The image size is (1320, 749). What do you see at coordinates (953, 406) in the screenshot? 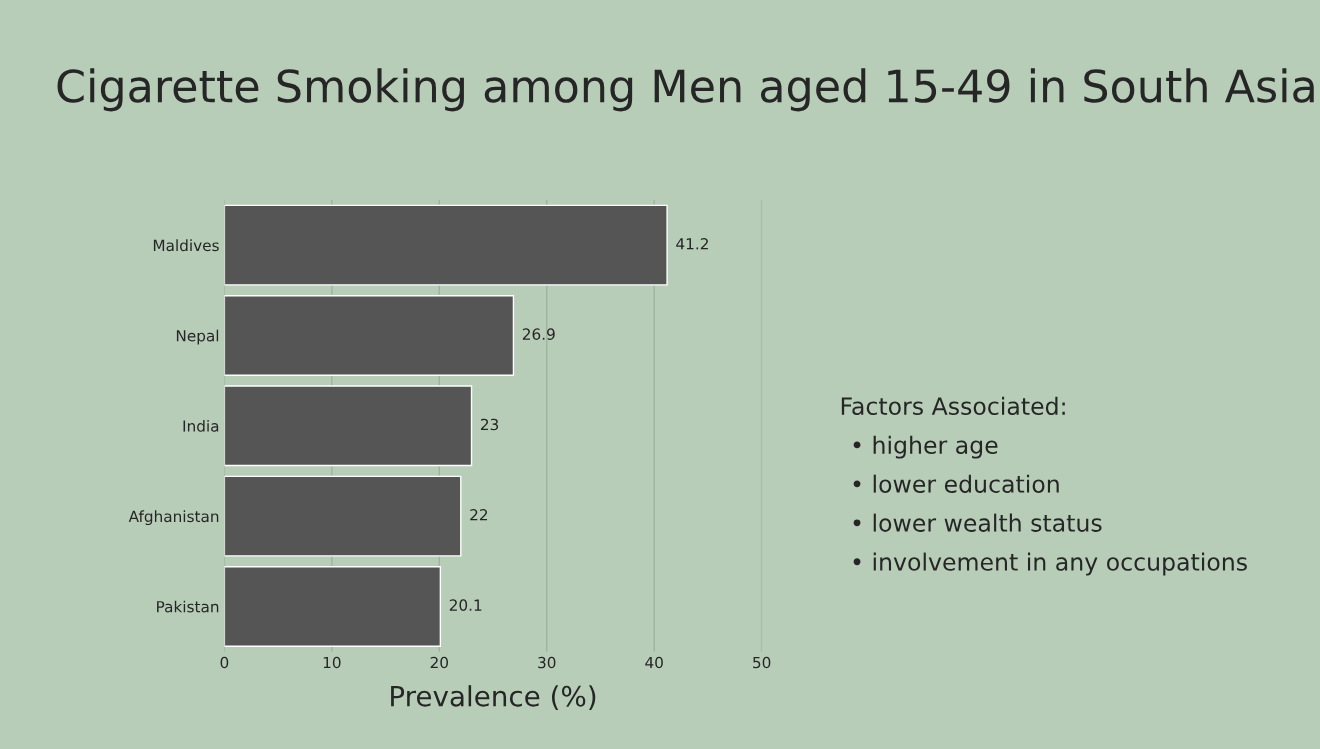
I see `text: Factors Associated:` at bounding box center [953, 406].